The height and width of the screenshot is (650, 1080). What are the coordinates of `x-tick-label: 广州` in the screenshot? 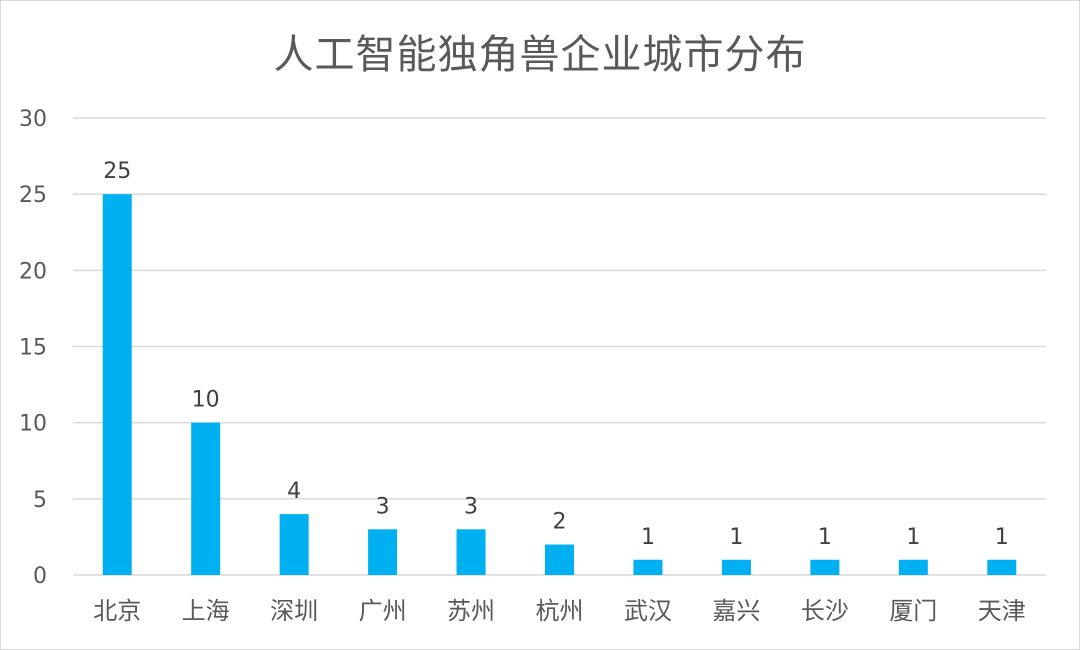 It's located at (383, 611).